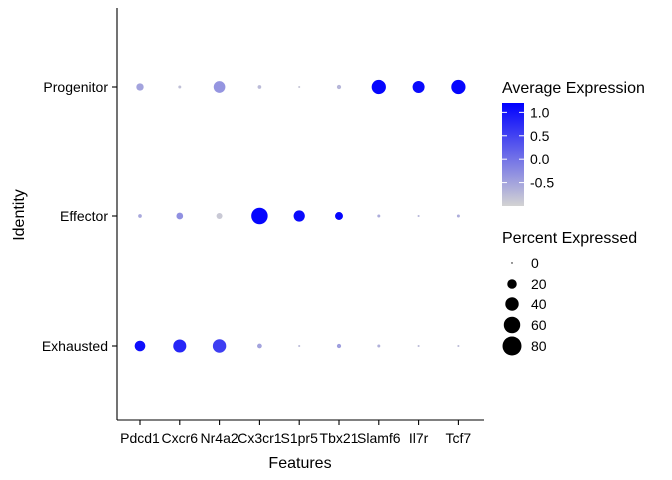 This screenshot has height=480, width=672. Describe the element at coordinates (180, 346) in the screenshot. I see `dot-exhausted-cxcr6` at that location.